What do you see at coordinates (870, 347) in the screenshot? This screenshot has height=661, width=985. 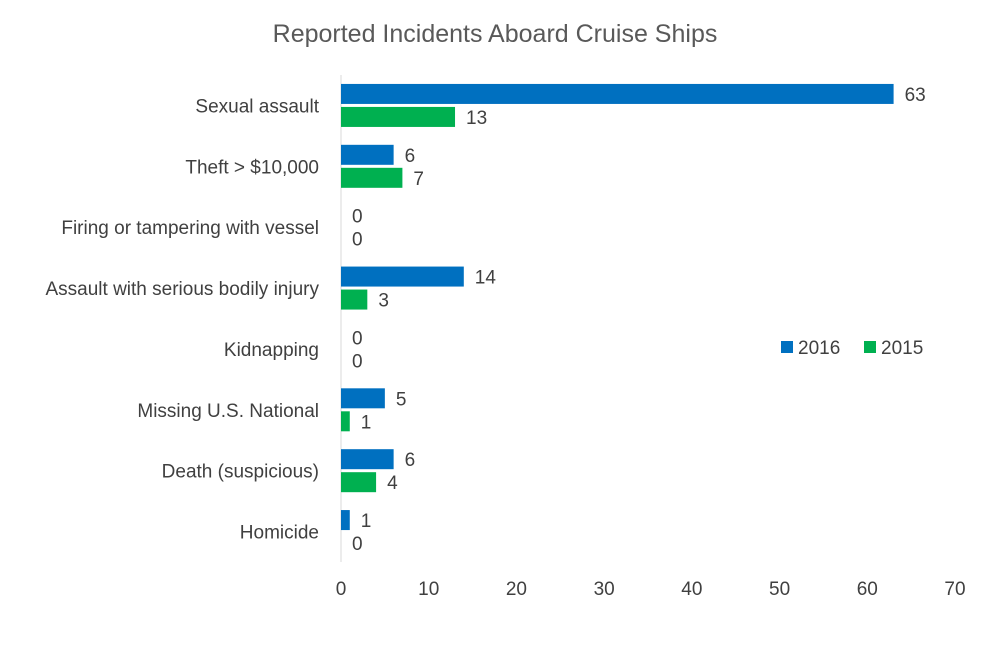 I see `legend-swatch-2015` at bounding box center [870, 347].